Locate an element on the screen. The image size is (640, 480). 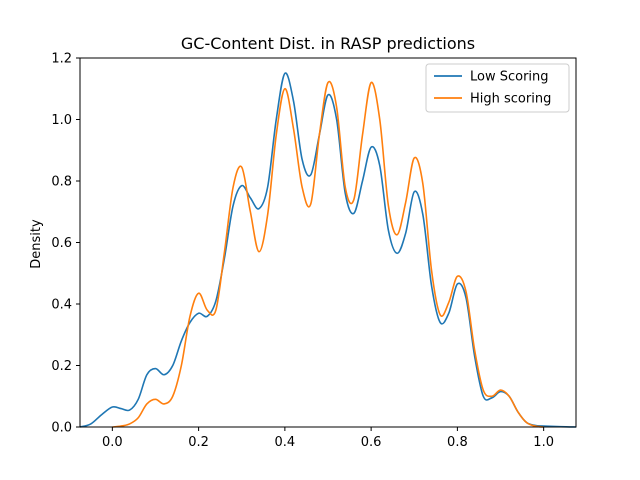
y-axis-label: Density is located at coordinates (36, 244).